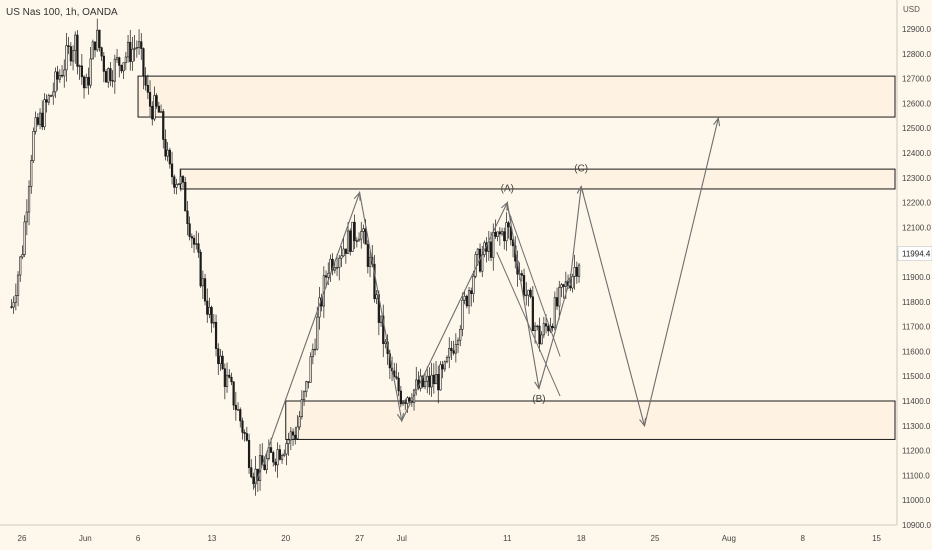 This screenshot has width=932, height=550. I want to click on arrow-head, so click(538, 385).